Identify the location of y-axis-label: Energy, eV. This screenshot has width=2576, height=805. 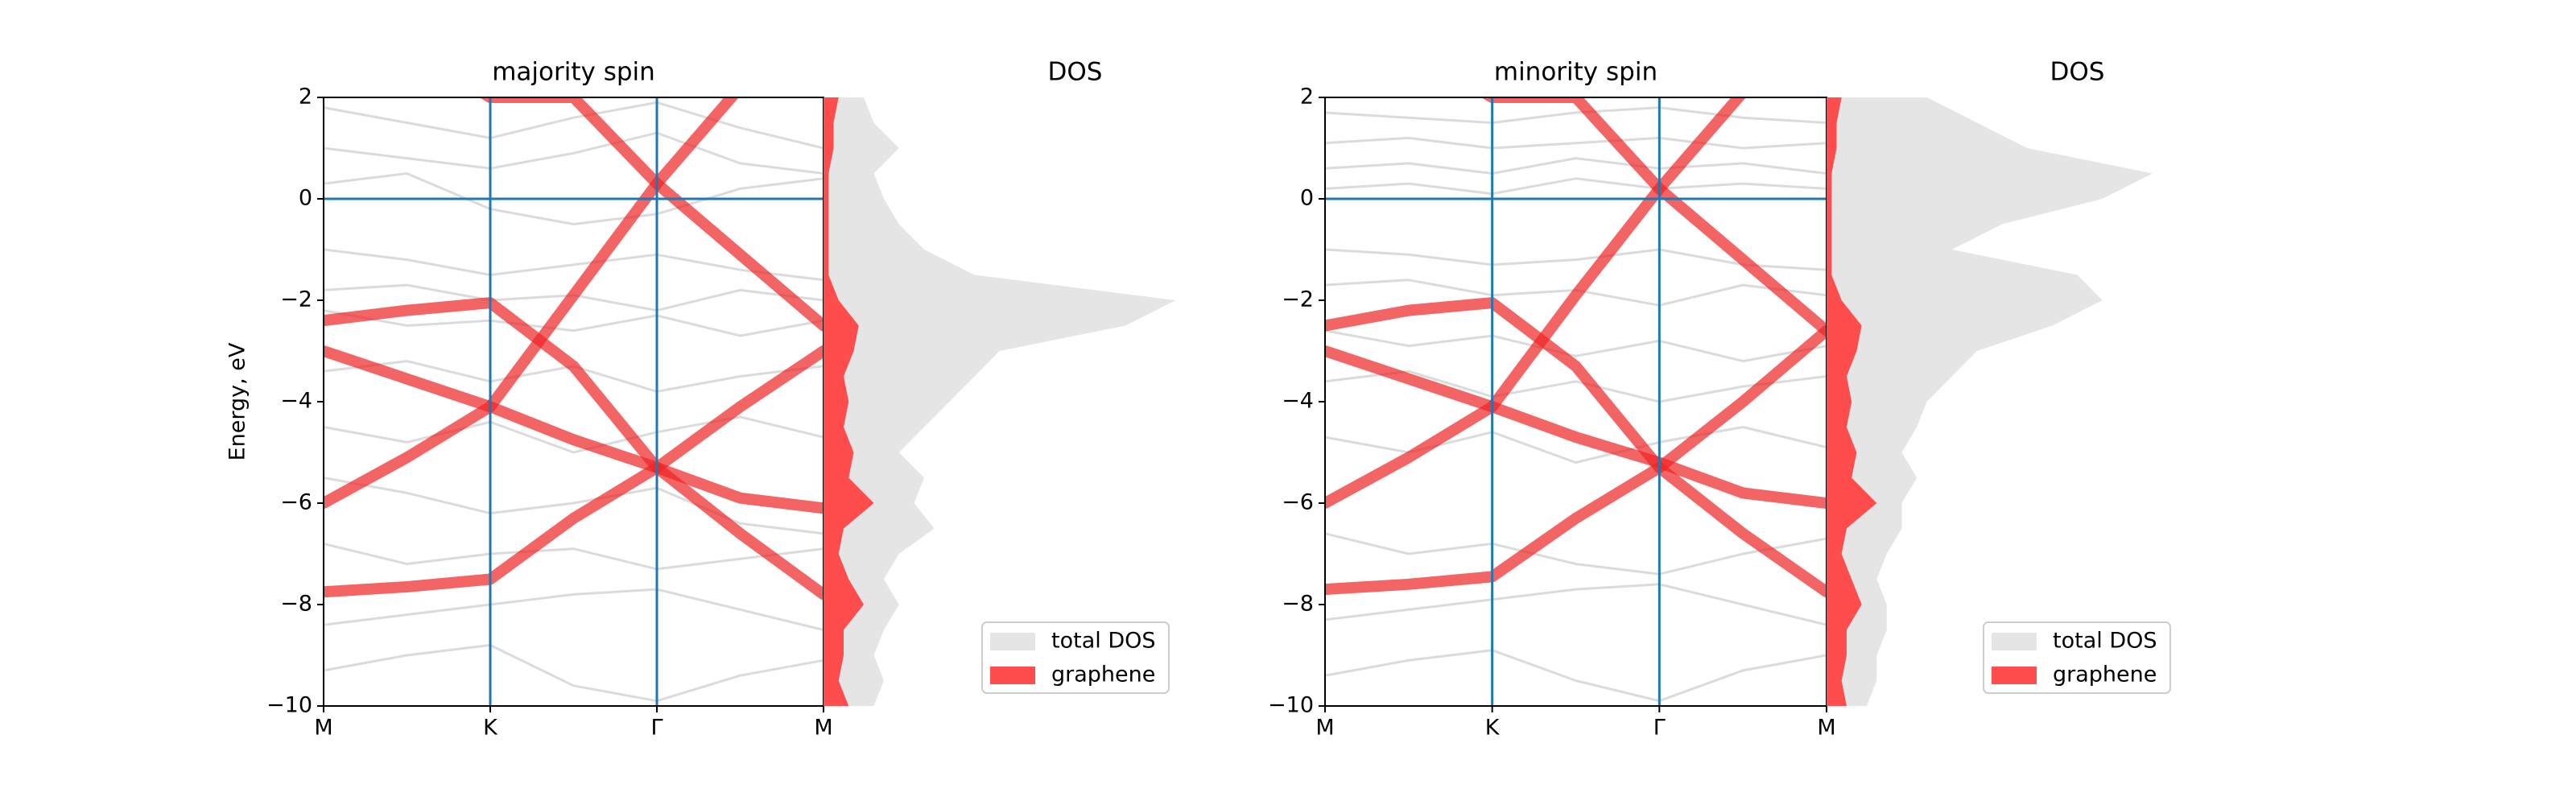
(237, 401).